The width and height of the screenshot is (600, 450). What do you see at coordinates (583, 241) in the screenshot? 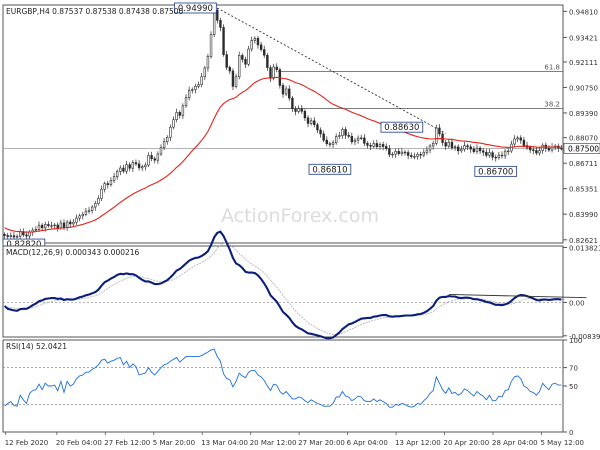
I see `price-tick-label: 0.82621` at bounding box center [583, 241].